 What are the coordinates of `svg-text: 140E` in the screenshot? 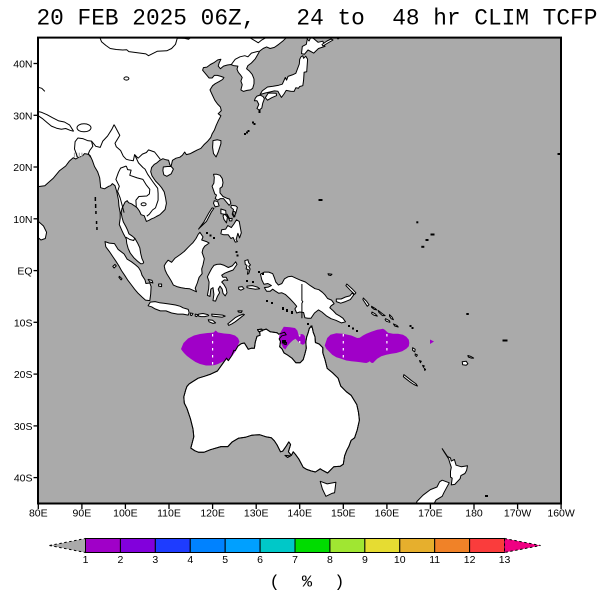 It's located at (299, 514).